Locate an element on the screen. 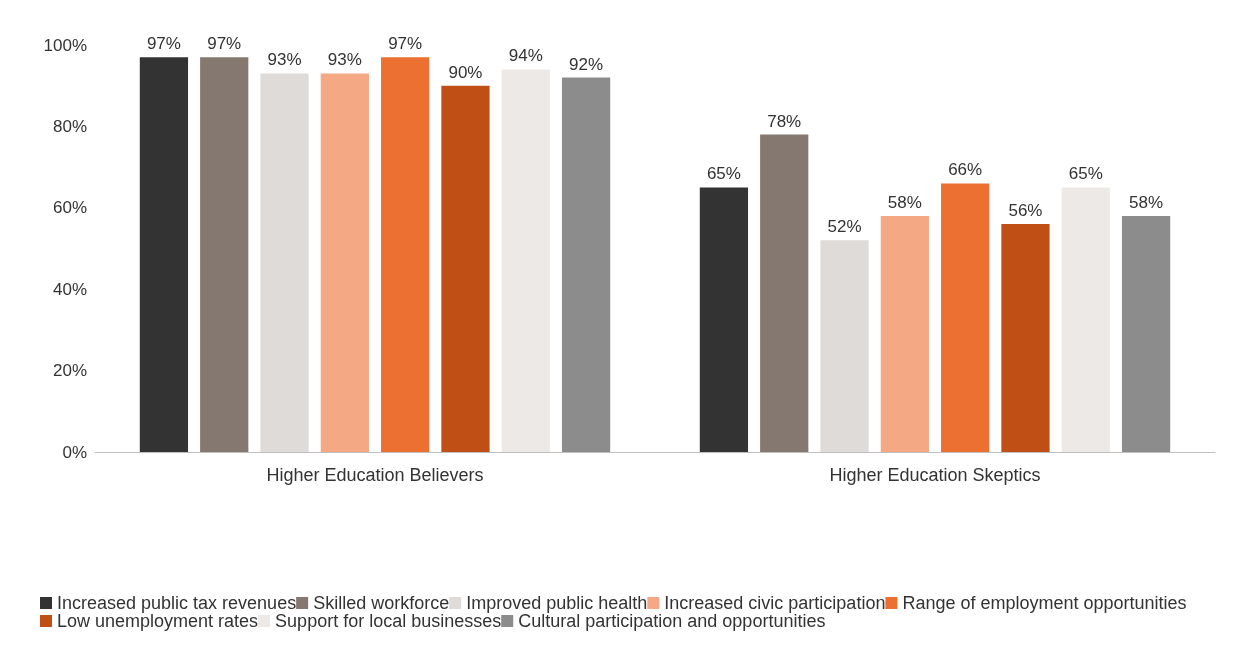 The height and width of the screenshot is (645, 1250). y-tick-label: 60% is located at coordinates (69, 208).